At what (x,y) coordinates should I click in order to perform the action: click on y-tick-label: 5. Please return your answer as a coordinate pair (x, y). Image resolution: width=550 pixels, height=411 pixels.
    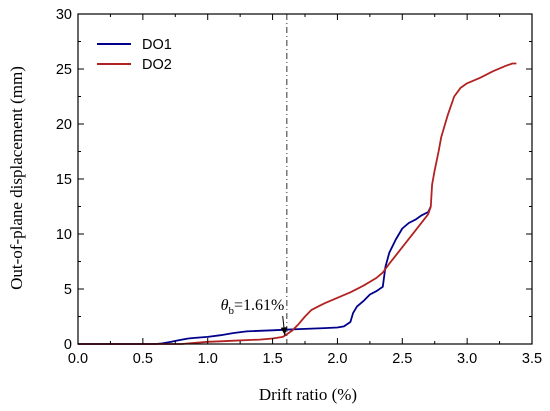
    Looking at the image, I should click on (68, 290).